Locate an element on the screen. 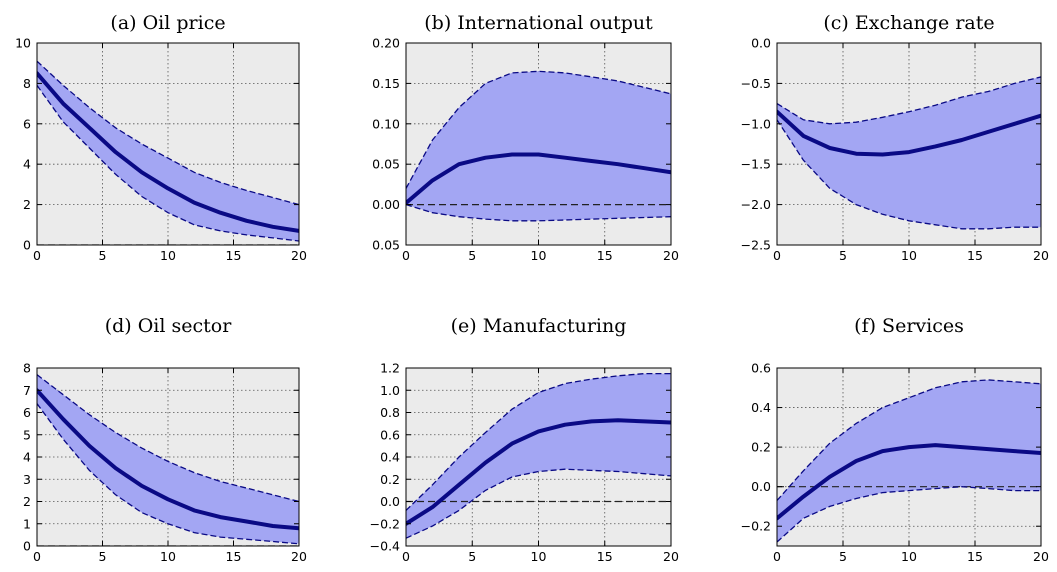  panel-title: (d) Oil sector is located at coordinates (169, 326).